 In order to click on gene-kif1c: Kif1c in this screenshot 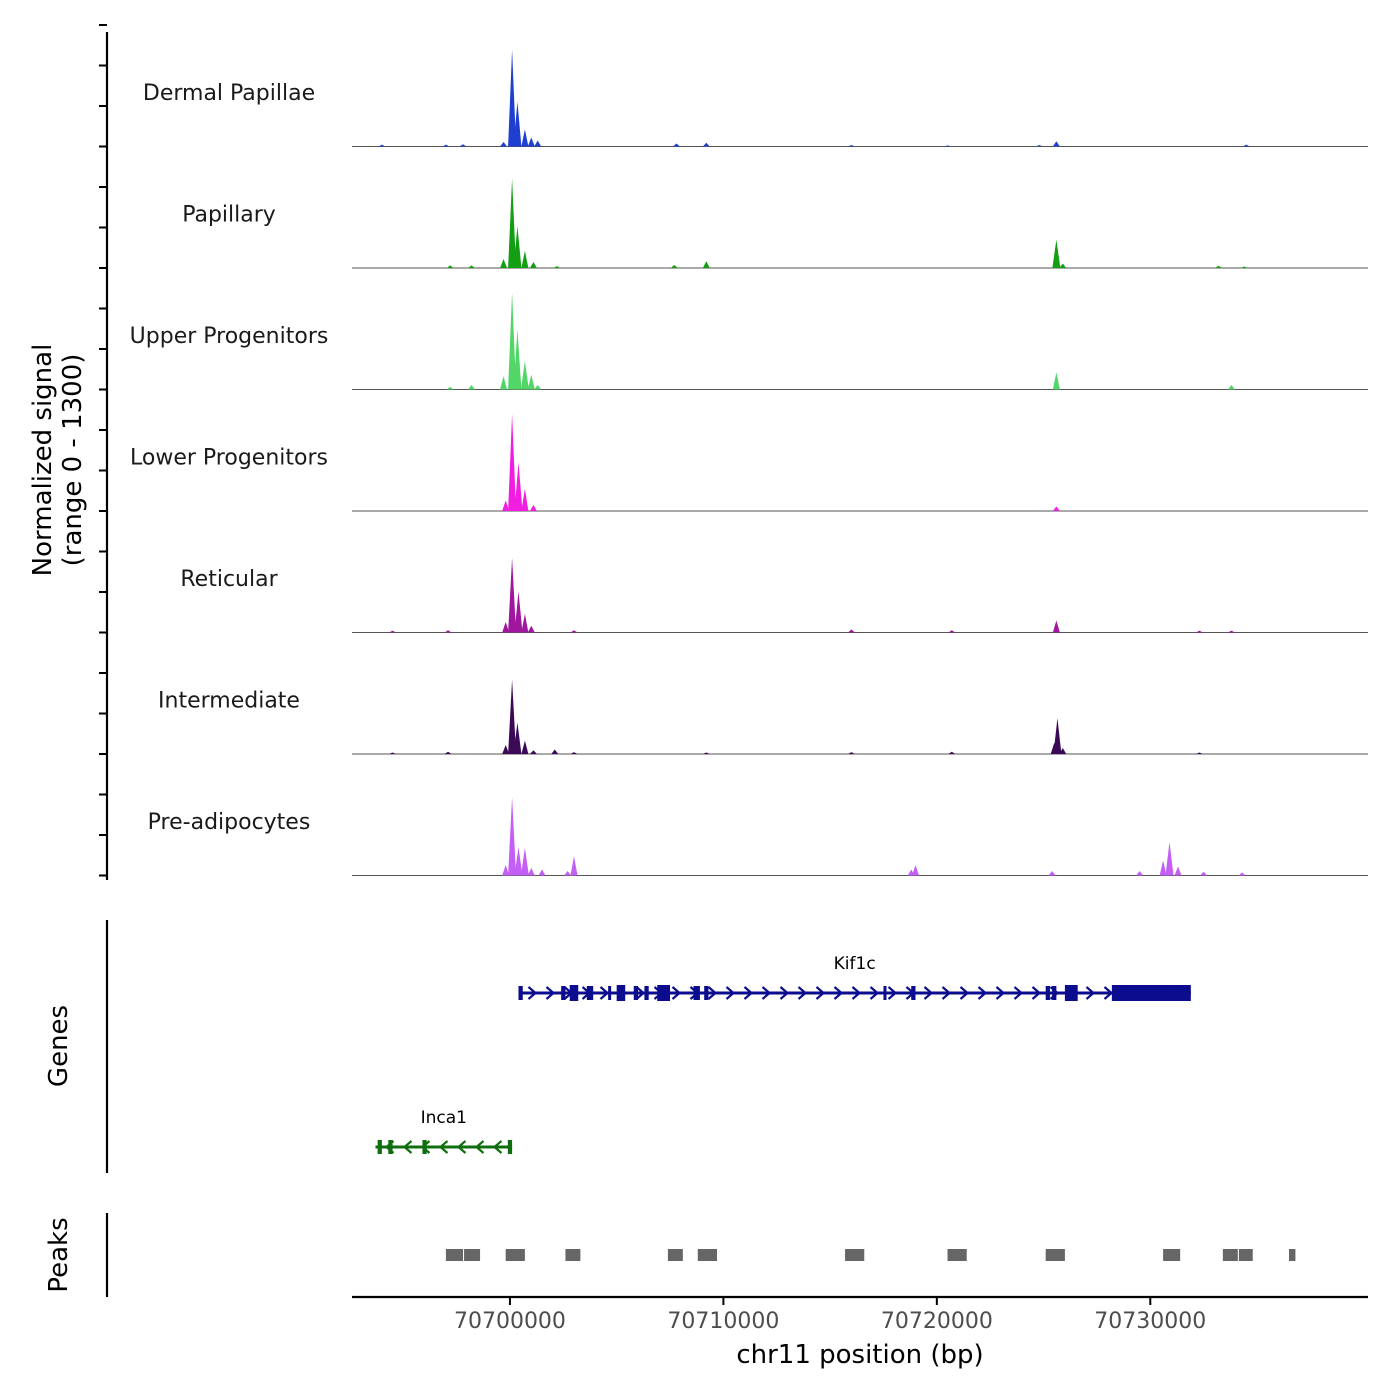, I will do `click(854, 977)`.